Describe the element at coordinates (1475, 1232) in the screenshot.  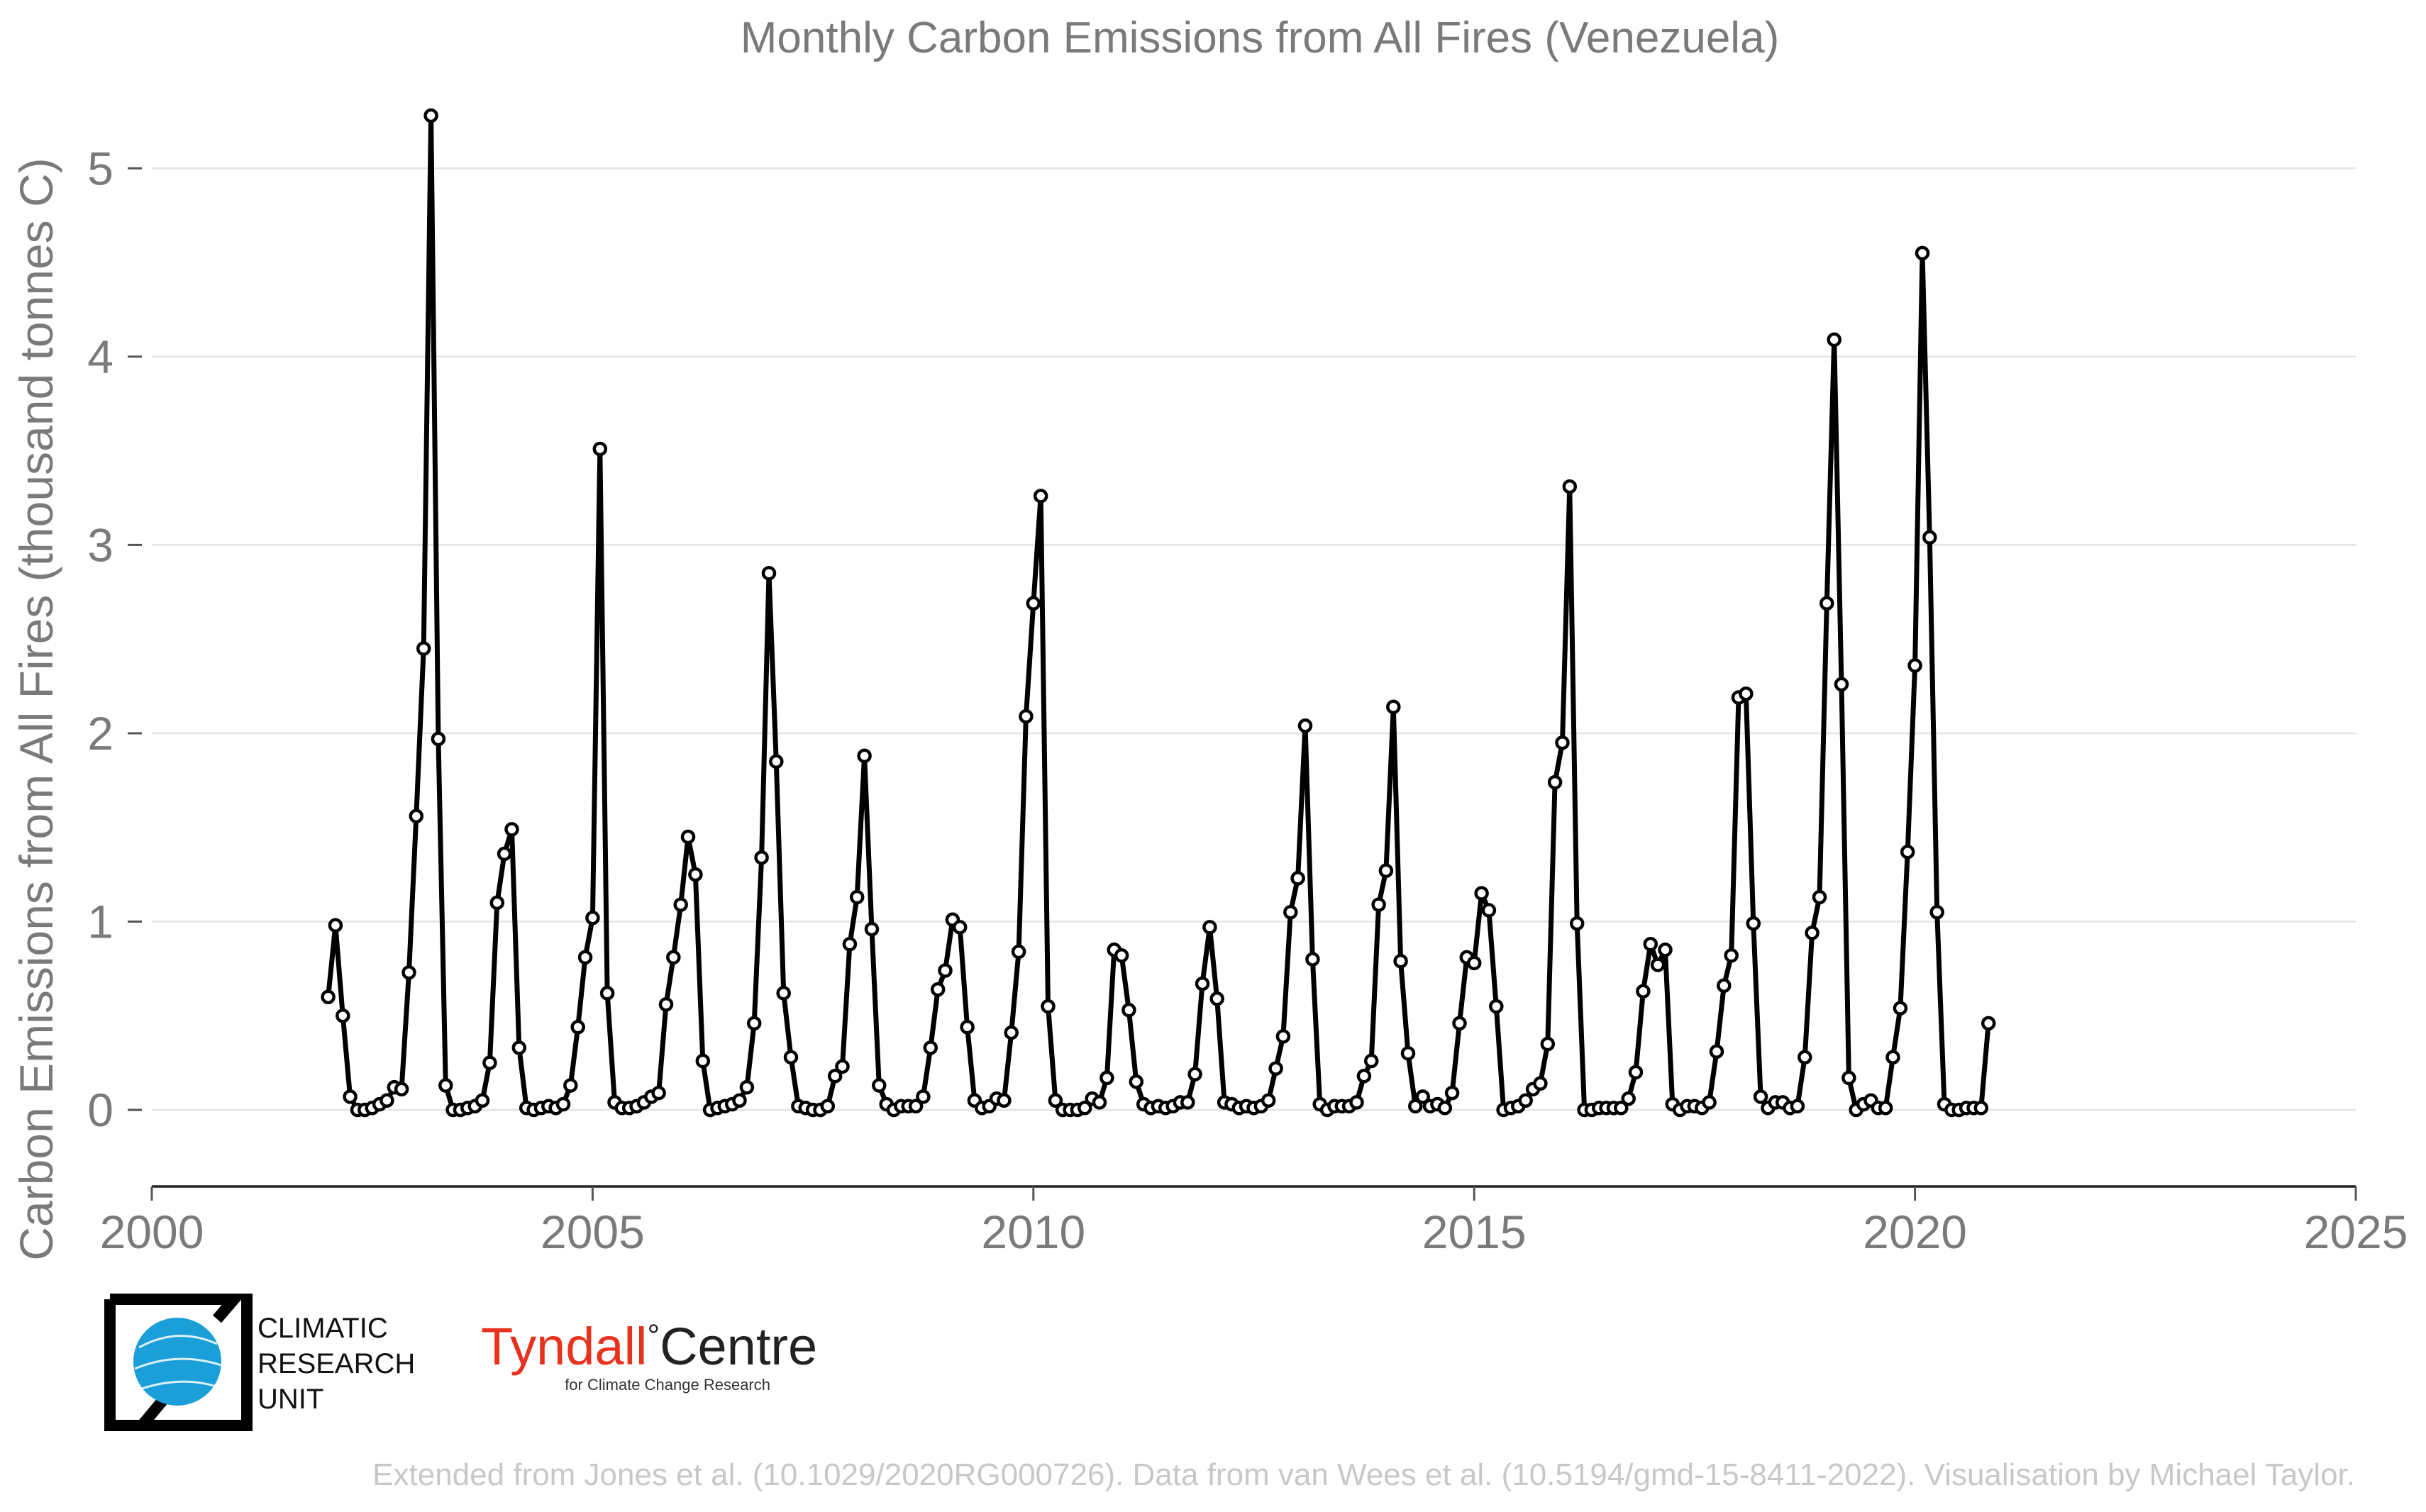
I see `x-tick-label: 2015` at that location.